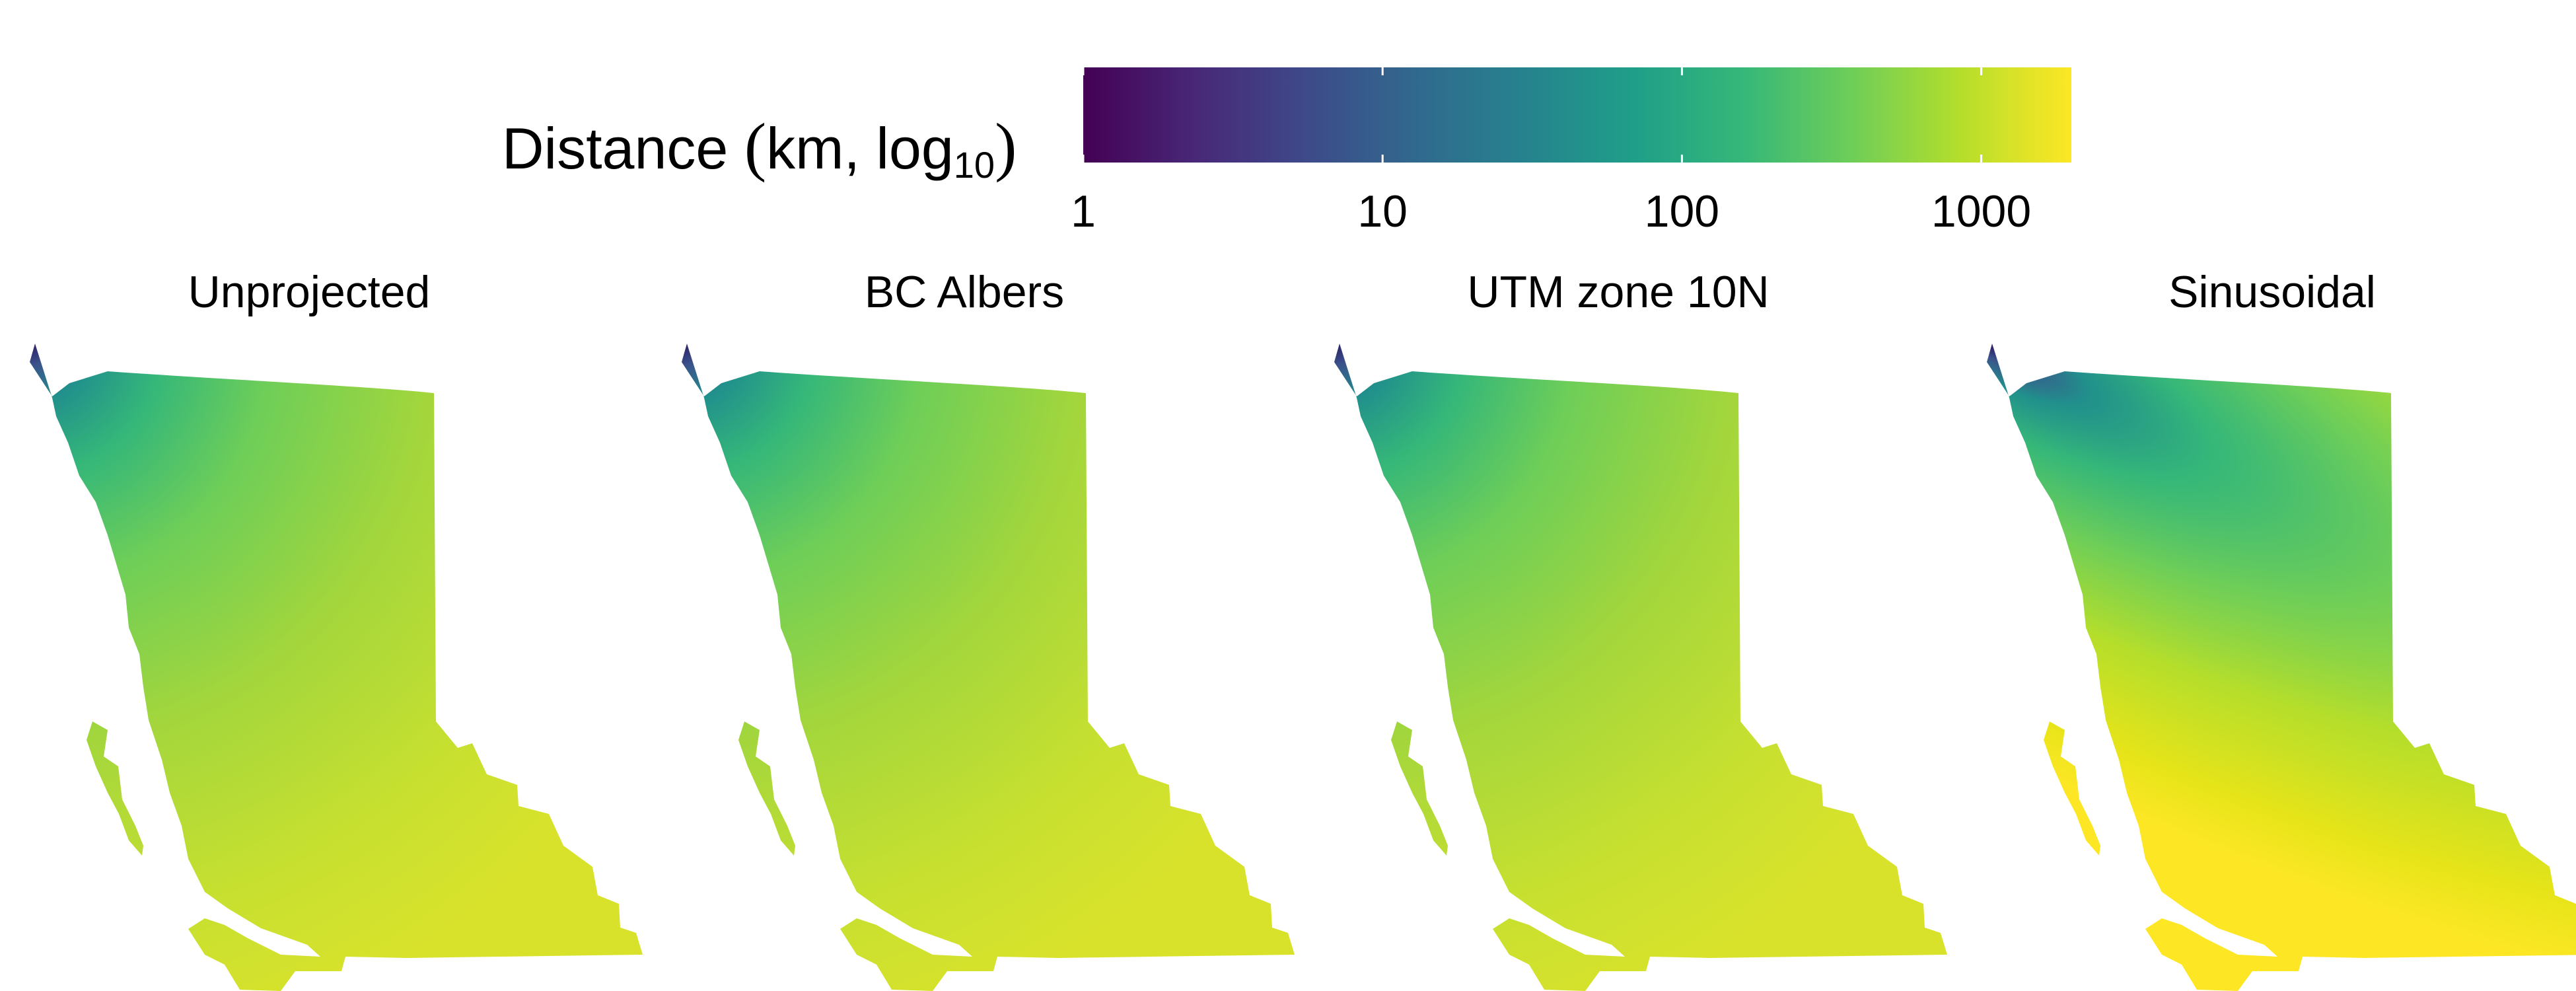 The image size is (2576, 991). What do you see at coordinates (860, 148) in the screenshot?
I see `legend-title-unit: km, log` at bounding box center [860, 148].